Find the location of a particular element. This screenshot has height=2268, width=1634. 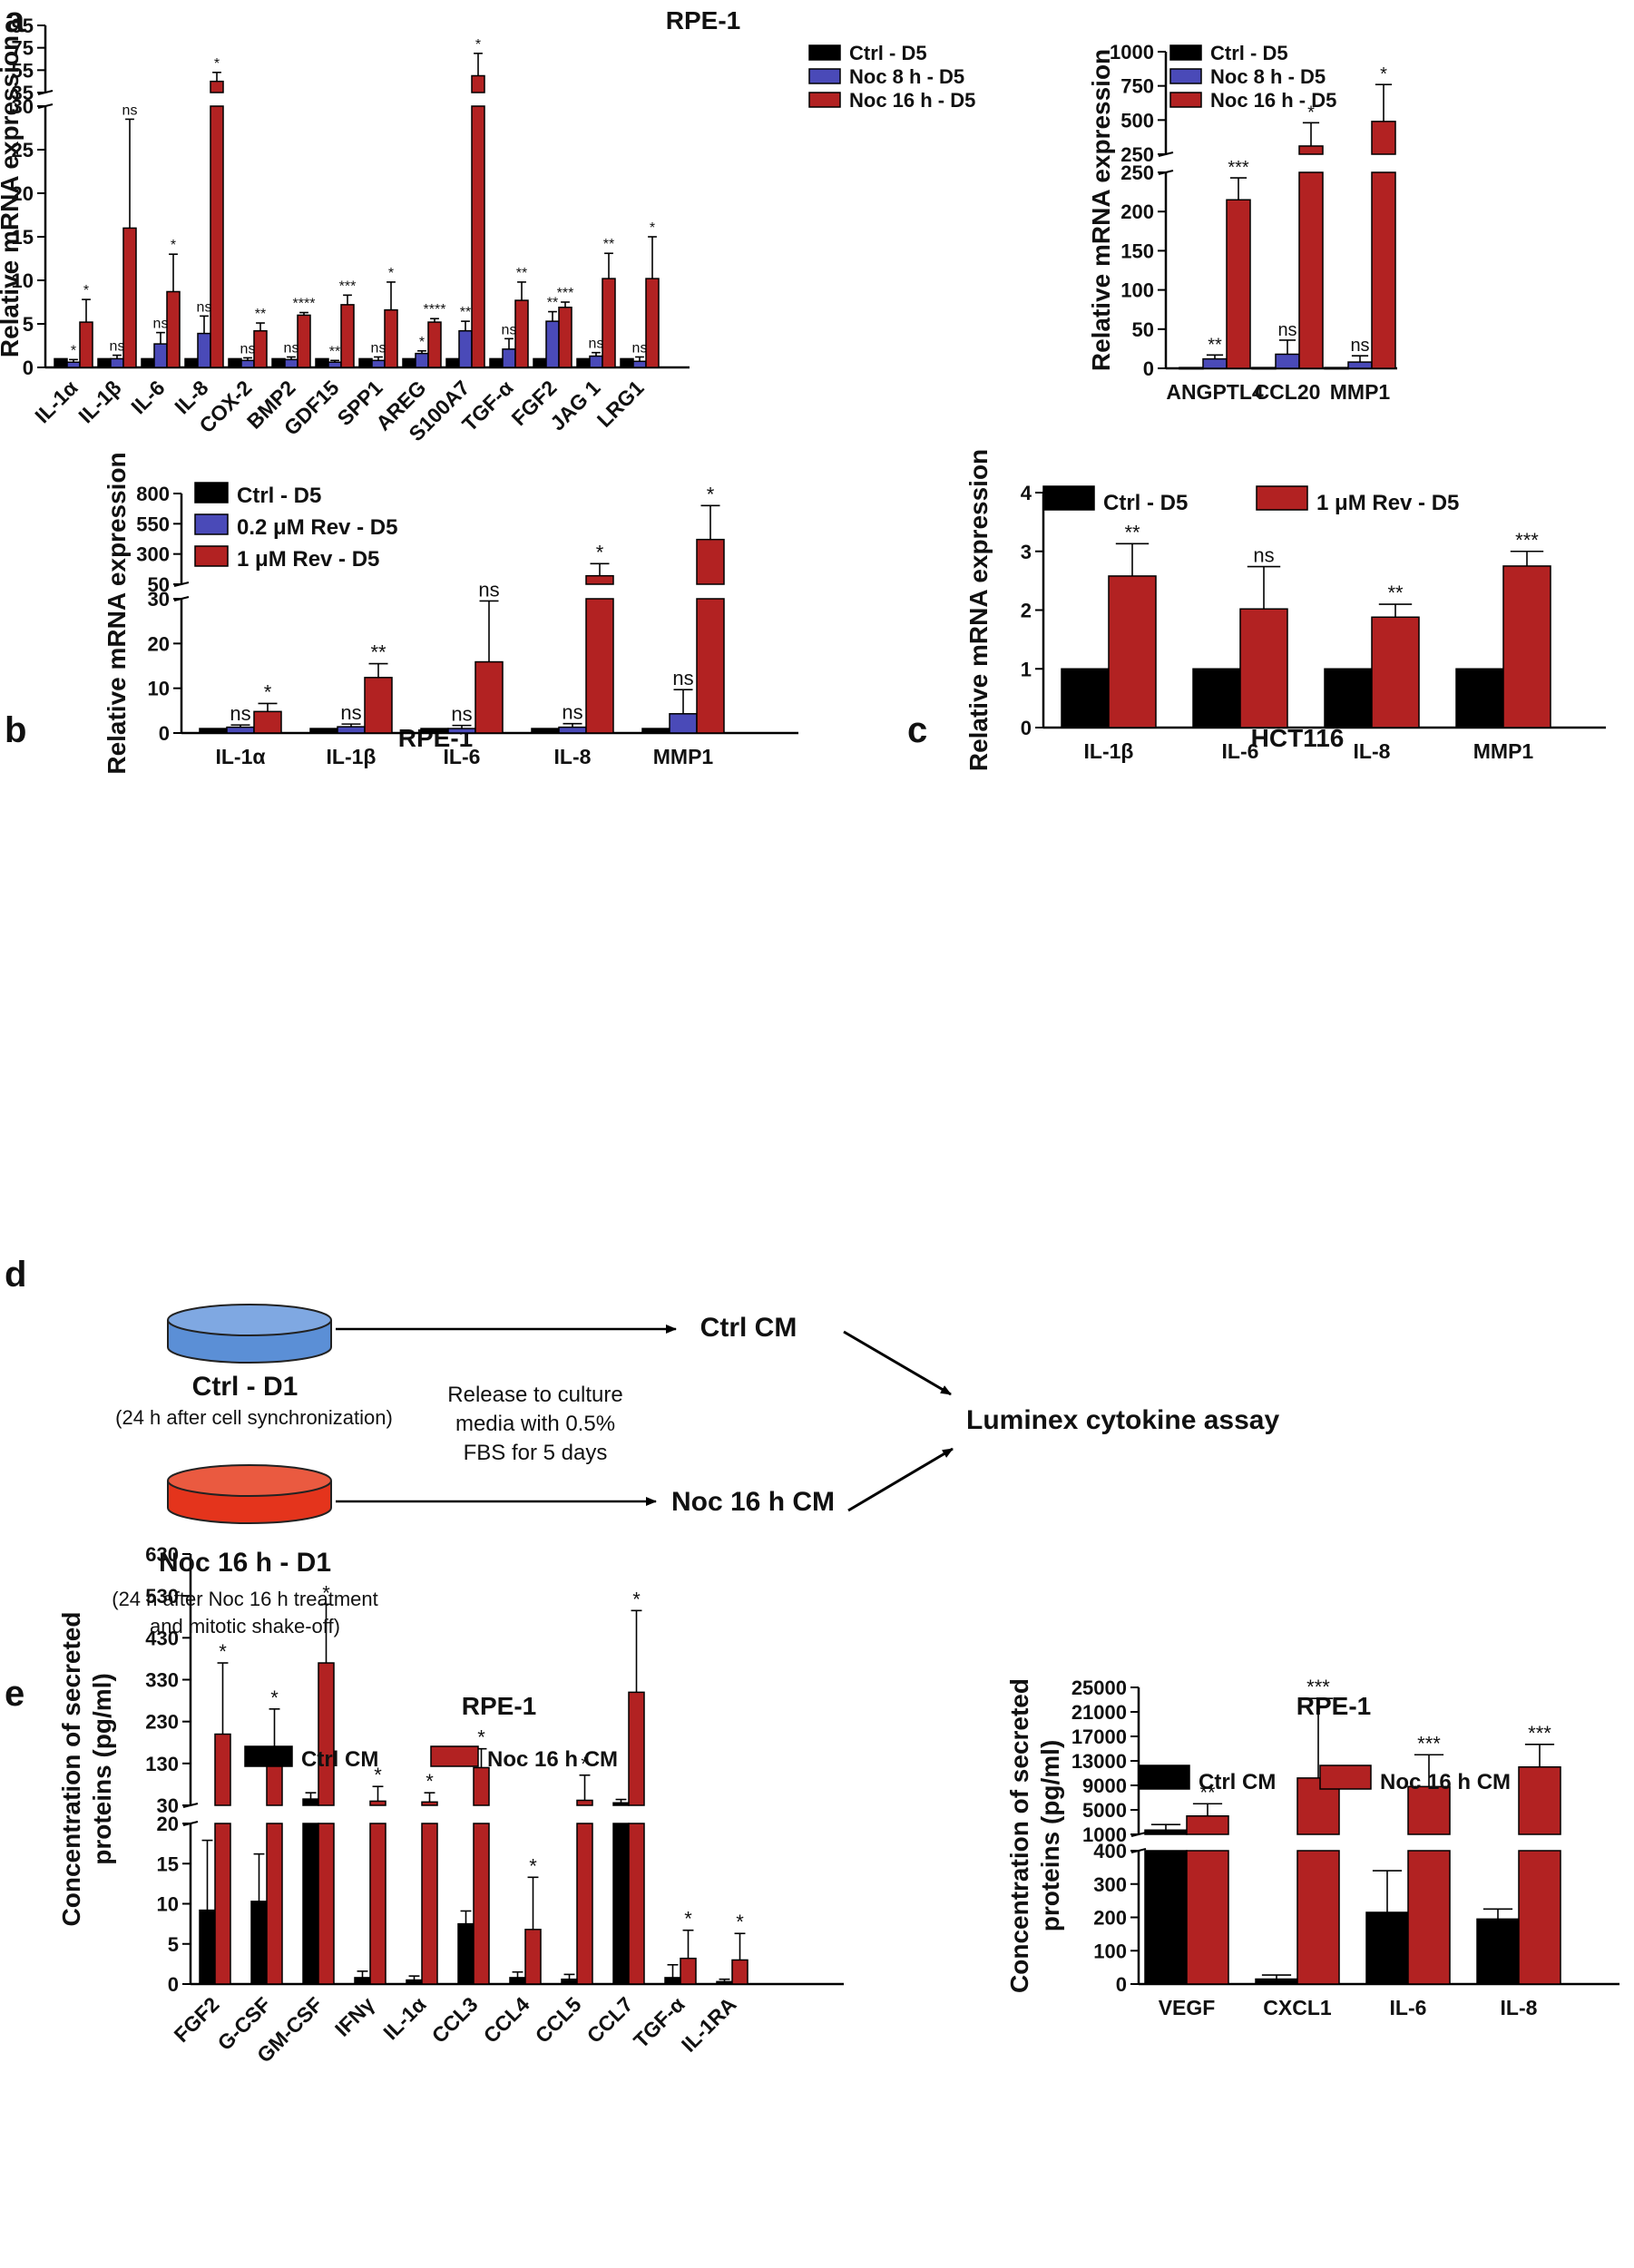

y-tick-label: 35 is located at coordinates (23, 93).